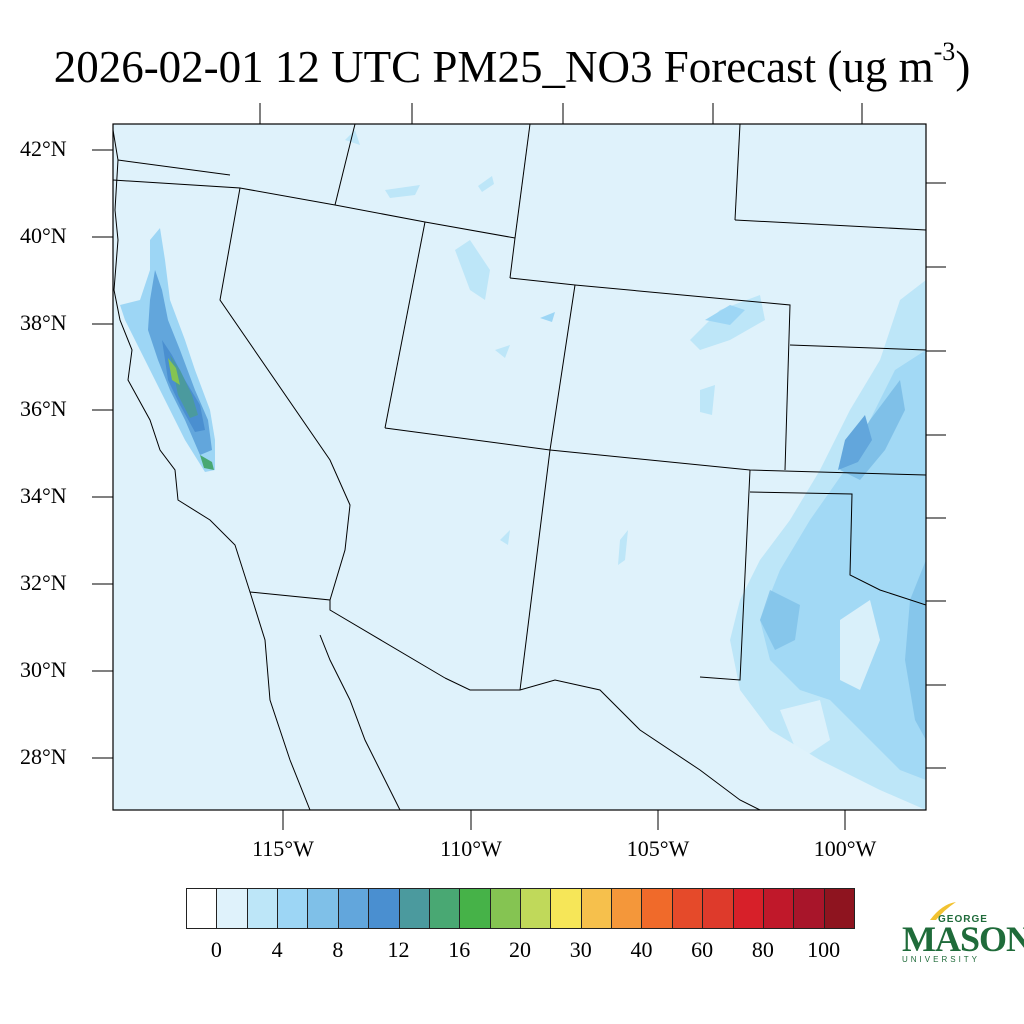 This screenshot has width=1024, height=1024. Describe the element at coordinates (963, 67) in the screenshot. I see `title-close: )` at that location.